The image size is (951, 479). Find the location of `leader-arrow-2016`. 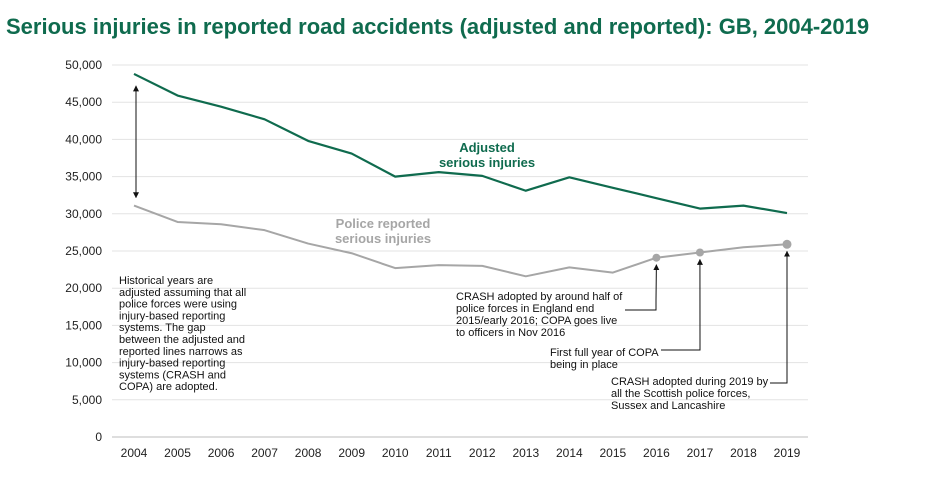

leader-arrow-2016 is located at coordinates (642, 287).